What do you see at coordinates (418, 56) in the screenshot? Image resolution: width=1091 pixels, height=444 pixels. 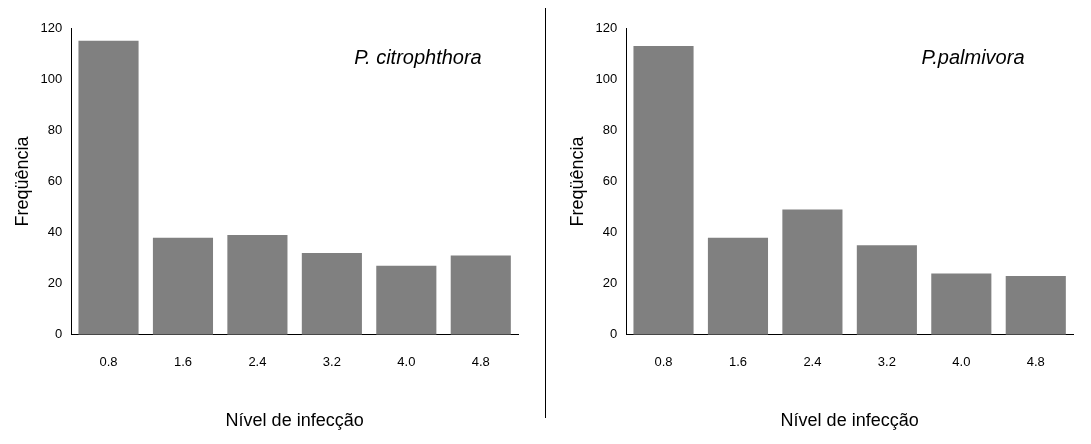 I see `text: P. citrophthora` at bounding box center [418, 56].